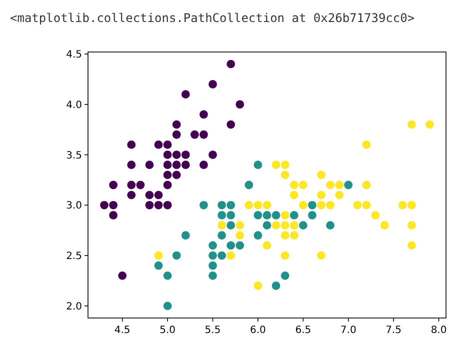 This screenshot has height=337, width=471. I want to click on x-tick-label: 5.0, so click(168, 330).